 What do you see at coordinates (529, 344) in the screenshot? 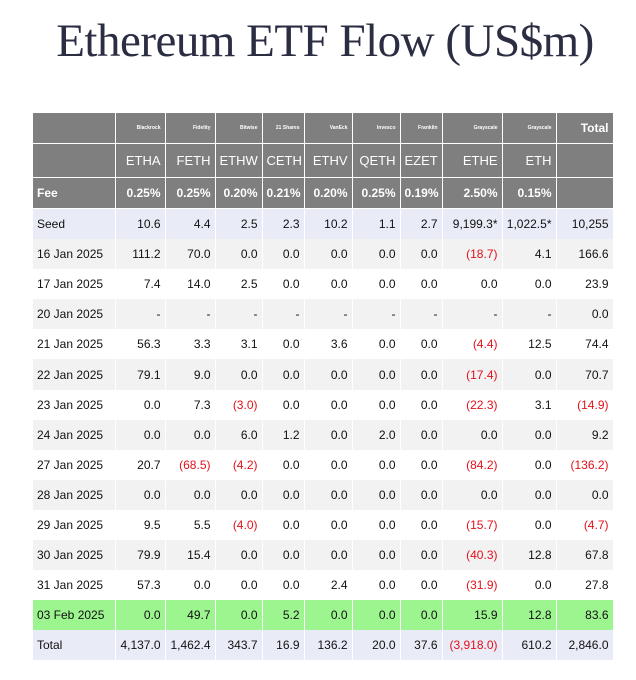
I see `flow-cell: 12.5` at bounding box center [529, 344].